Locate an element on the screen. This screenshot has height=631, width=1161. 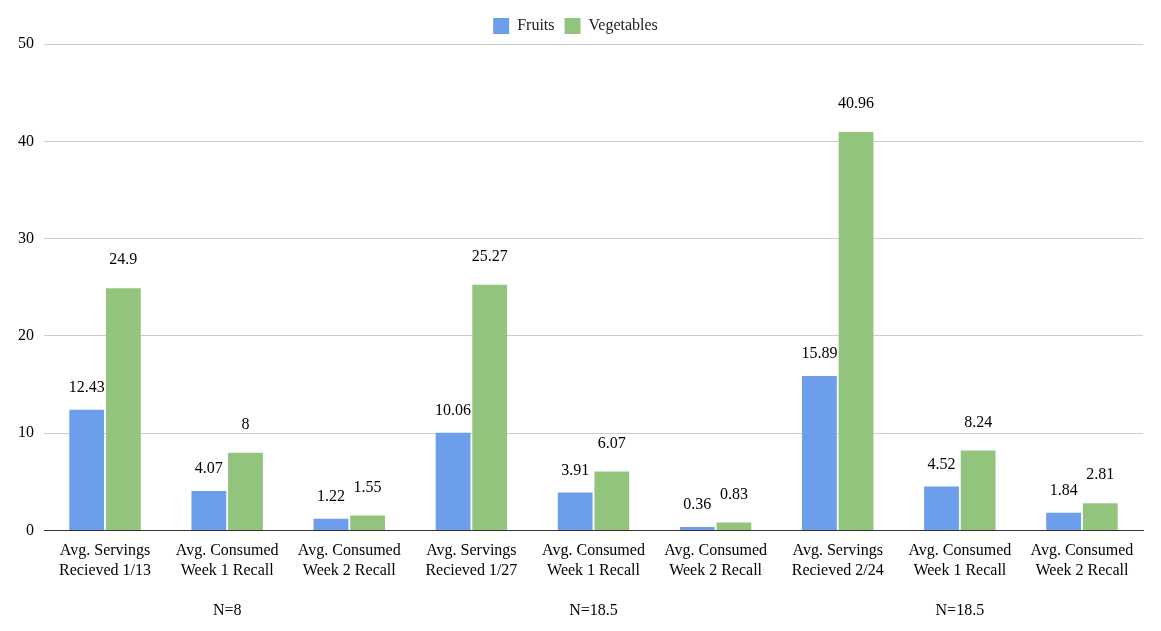
data-label: 3.91 is located at coordinates (575, 469).